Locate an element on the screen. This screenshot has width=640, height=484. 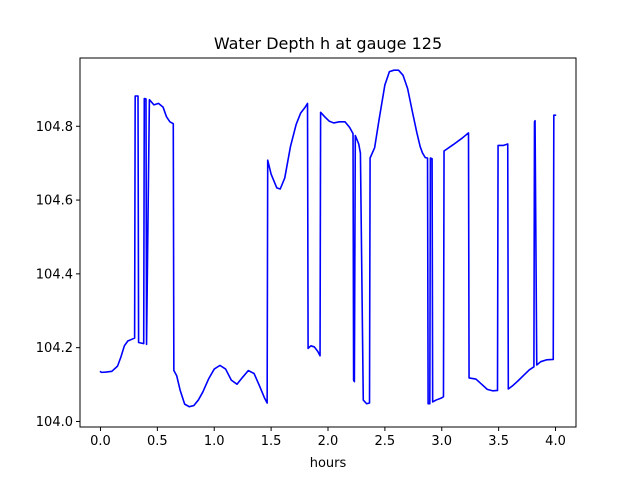
x-axis: 0.0 0.5 1.0 1.5 2.0 2.5 3.0 3.5 4.0 is located at coordinates (328, 438).